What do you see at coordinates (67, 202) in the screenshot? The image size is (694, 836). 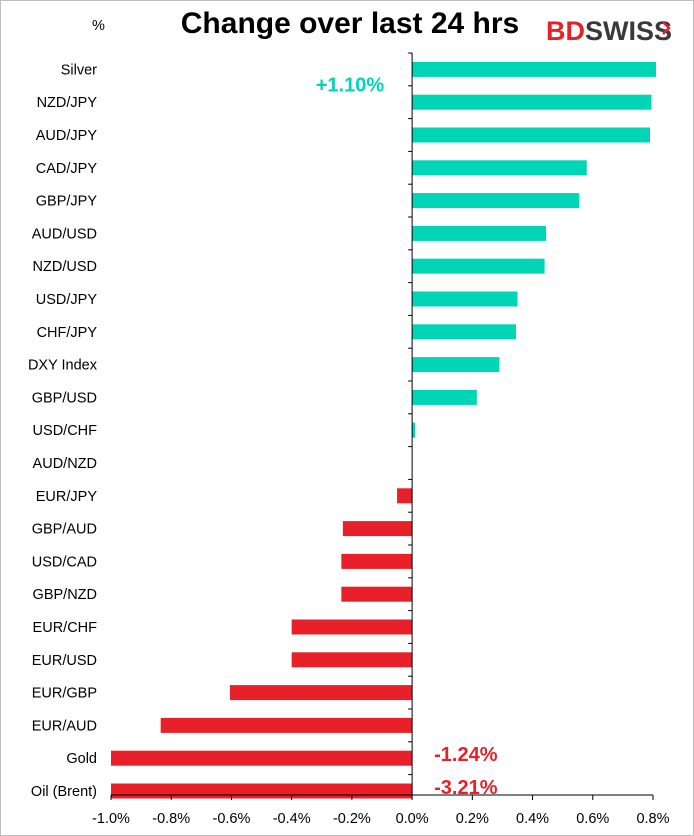 I see `category-label: GBP/JPY` at bounding box center [67, 202].